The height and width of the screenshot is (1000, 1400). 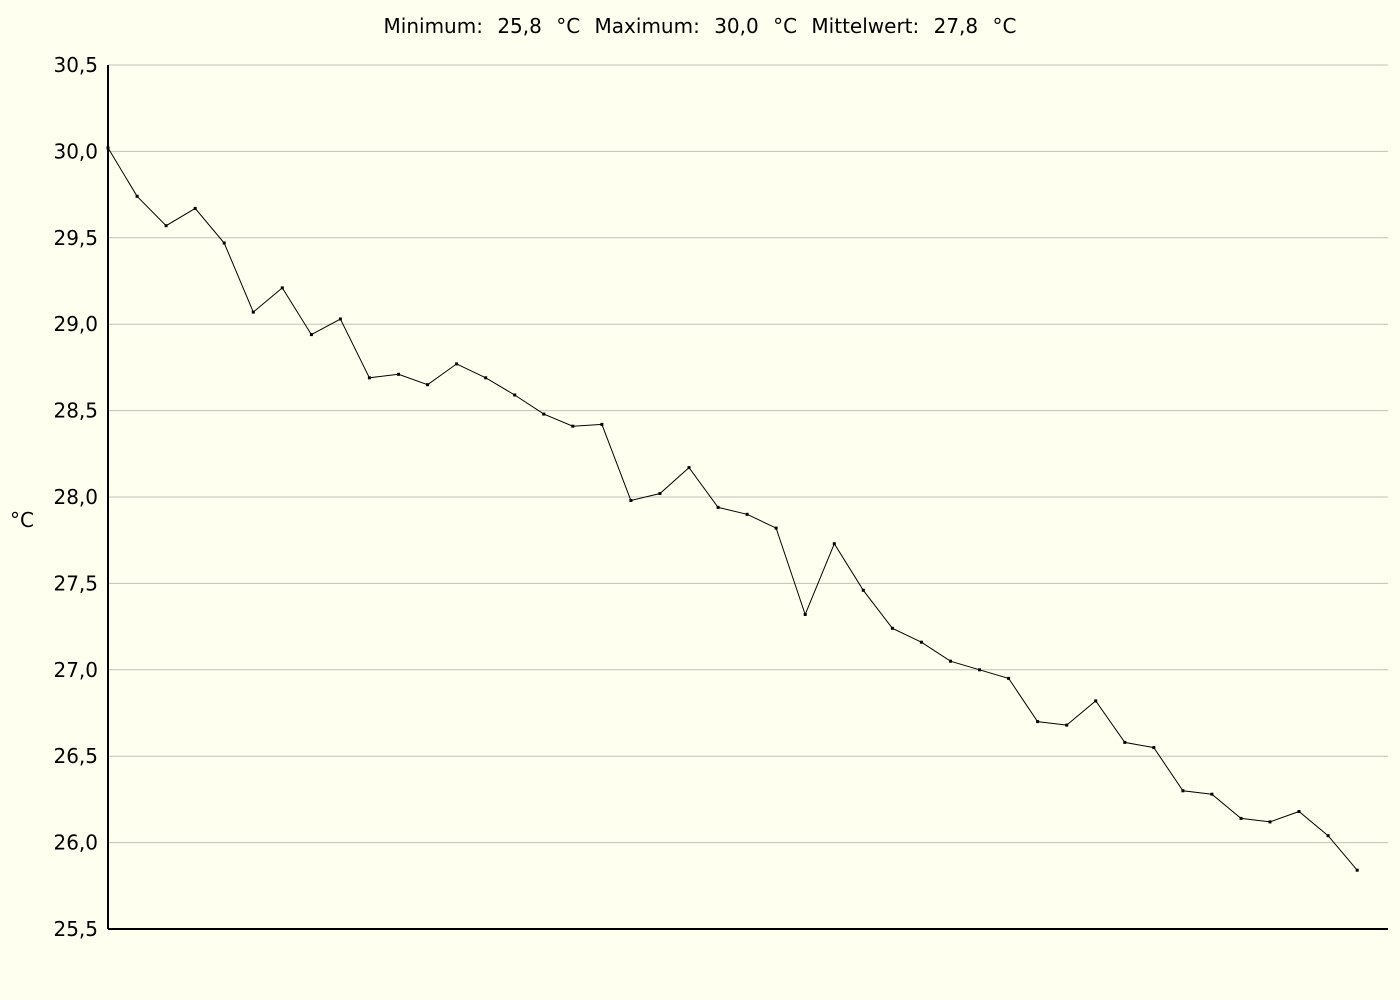 I want to click on y-tick-label: 27,0, so click(x=75, y=670).